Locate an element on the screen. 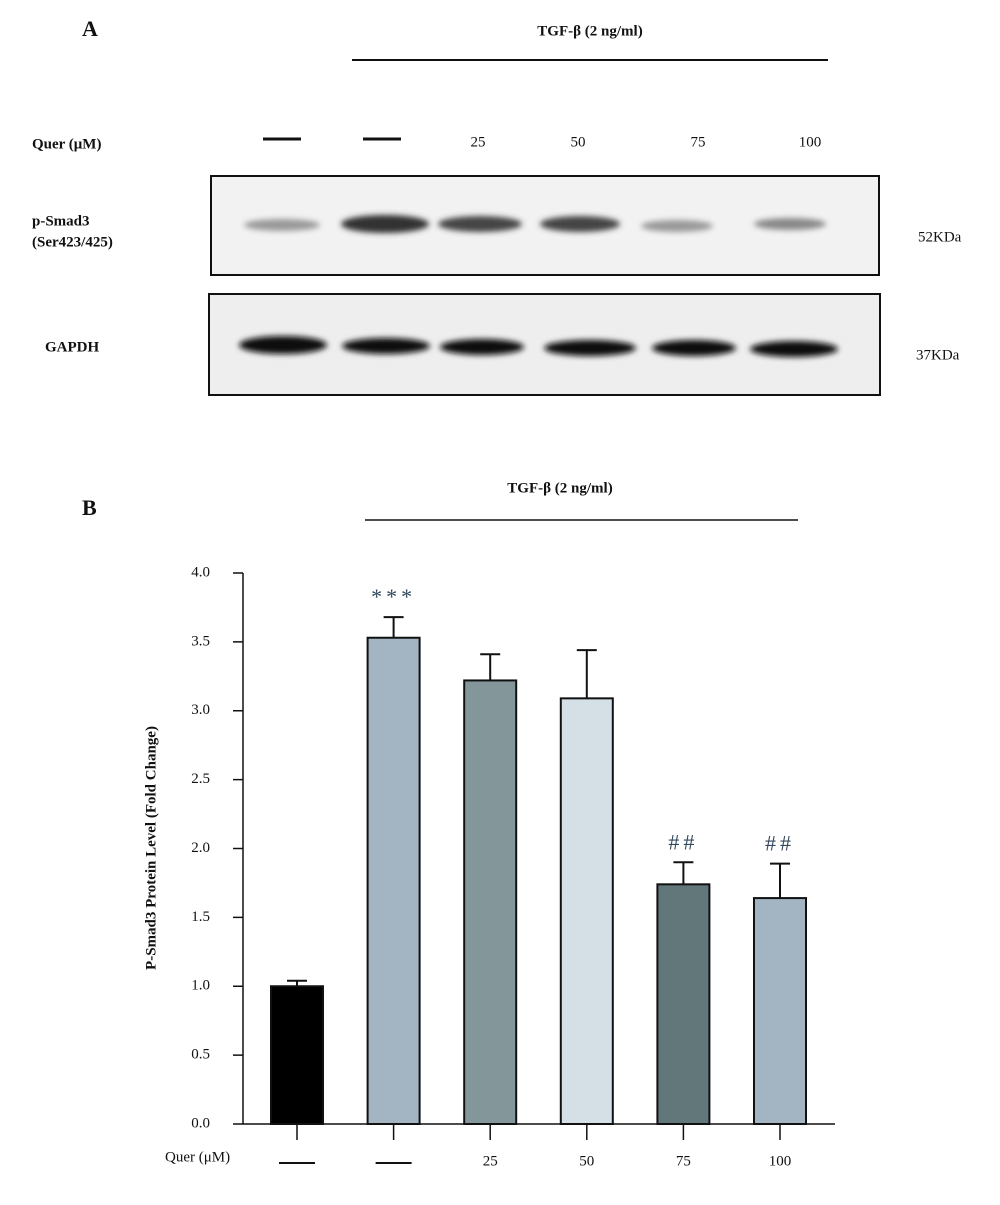  y-tick-label: 1.0 is located at coordinates (200, 986).